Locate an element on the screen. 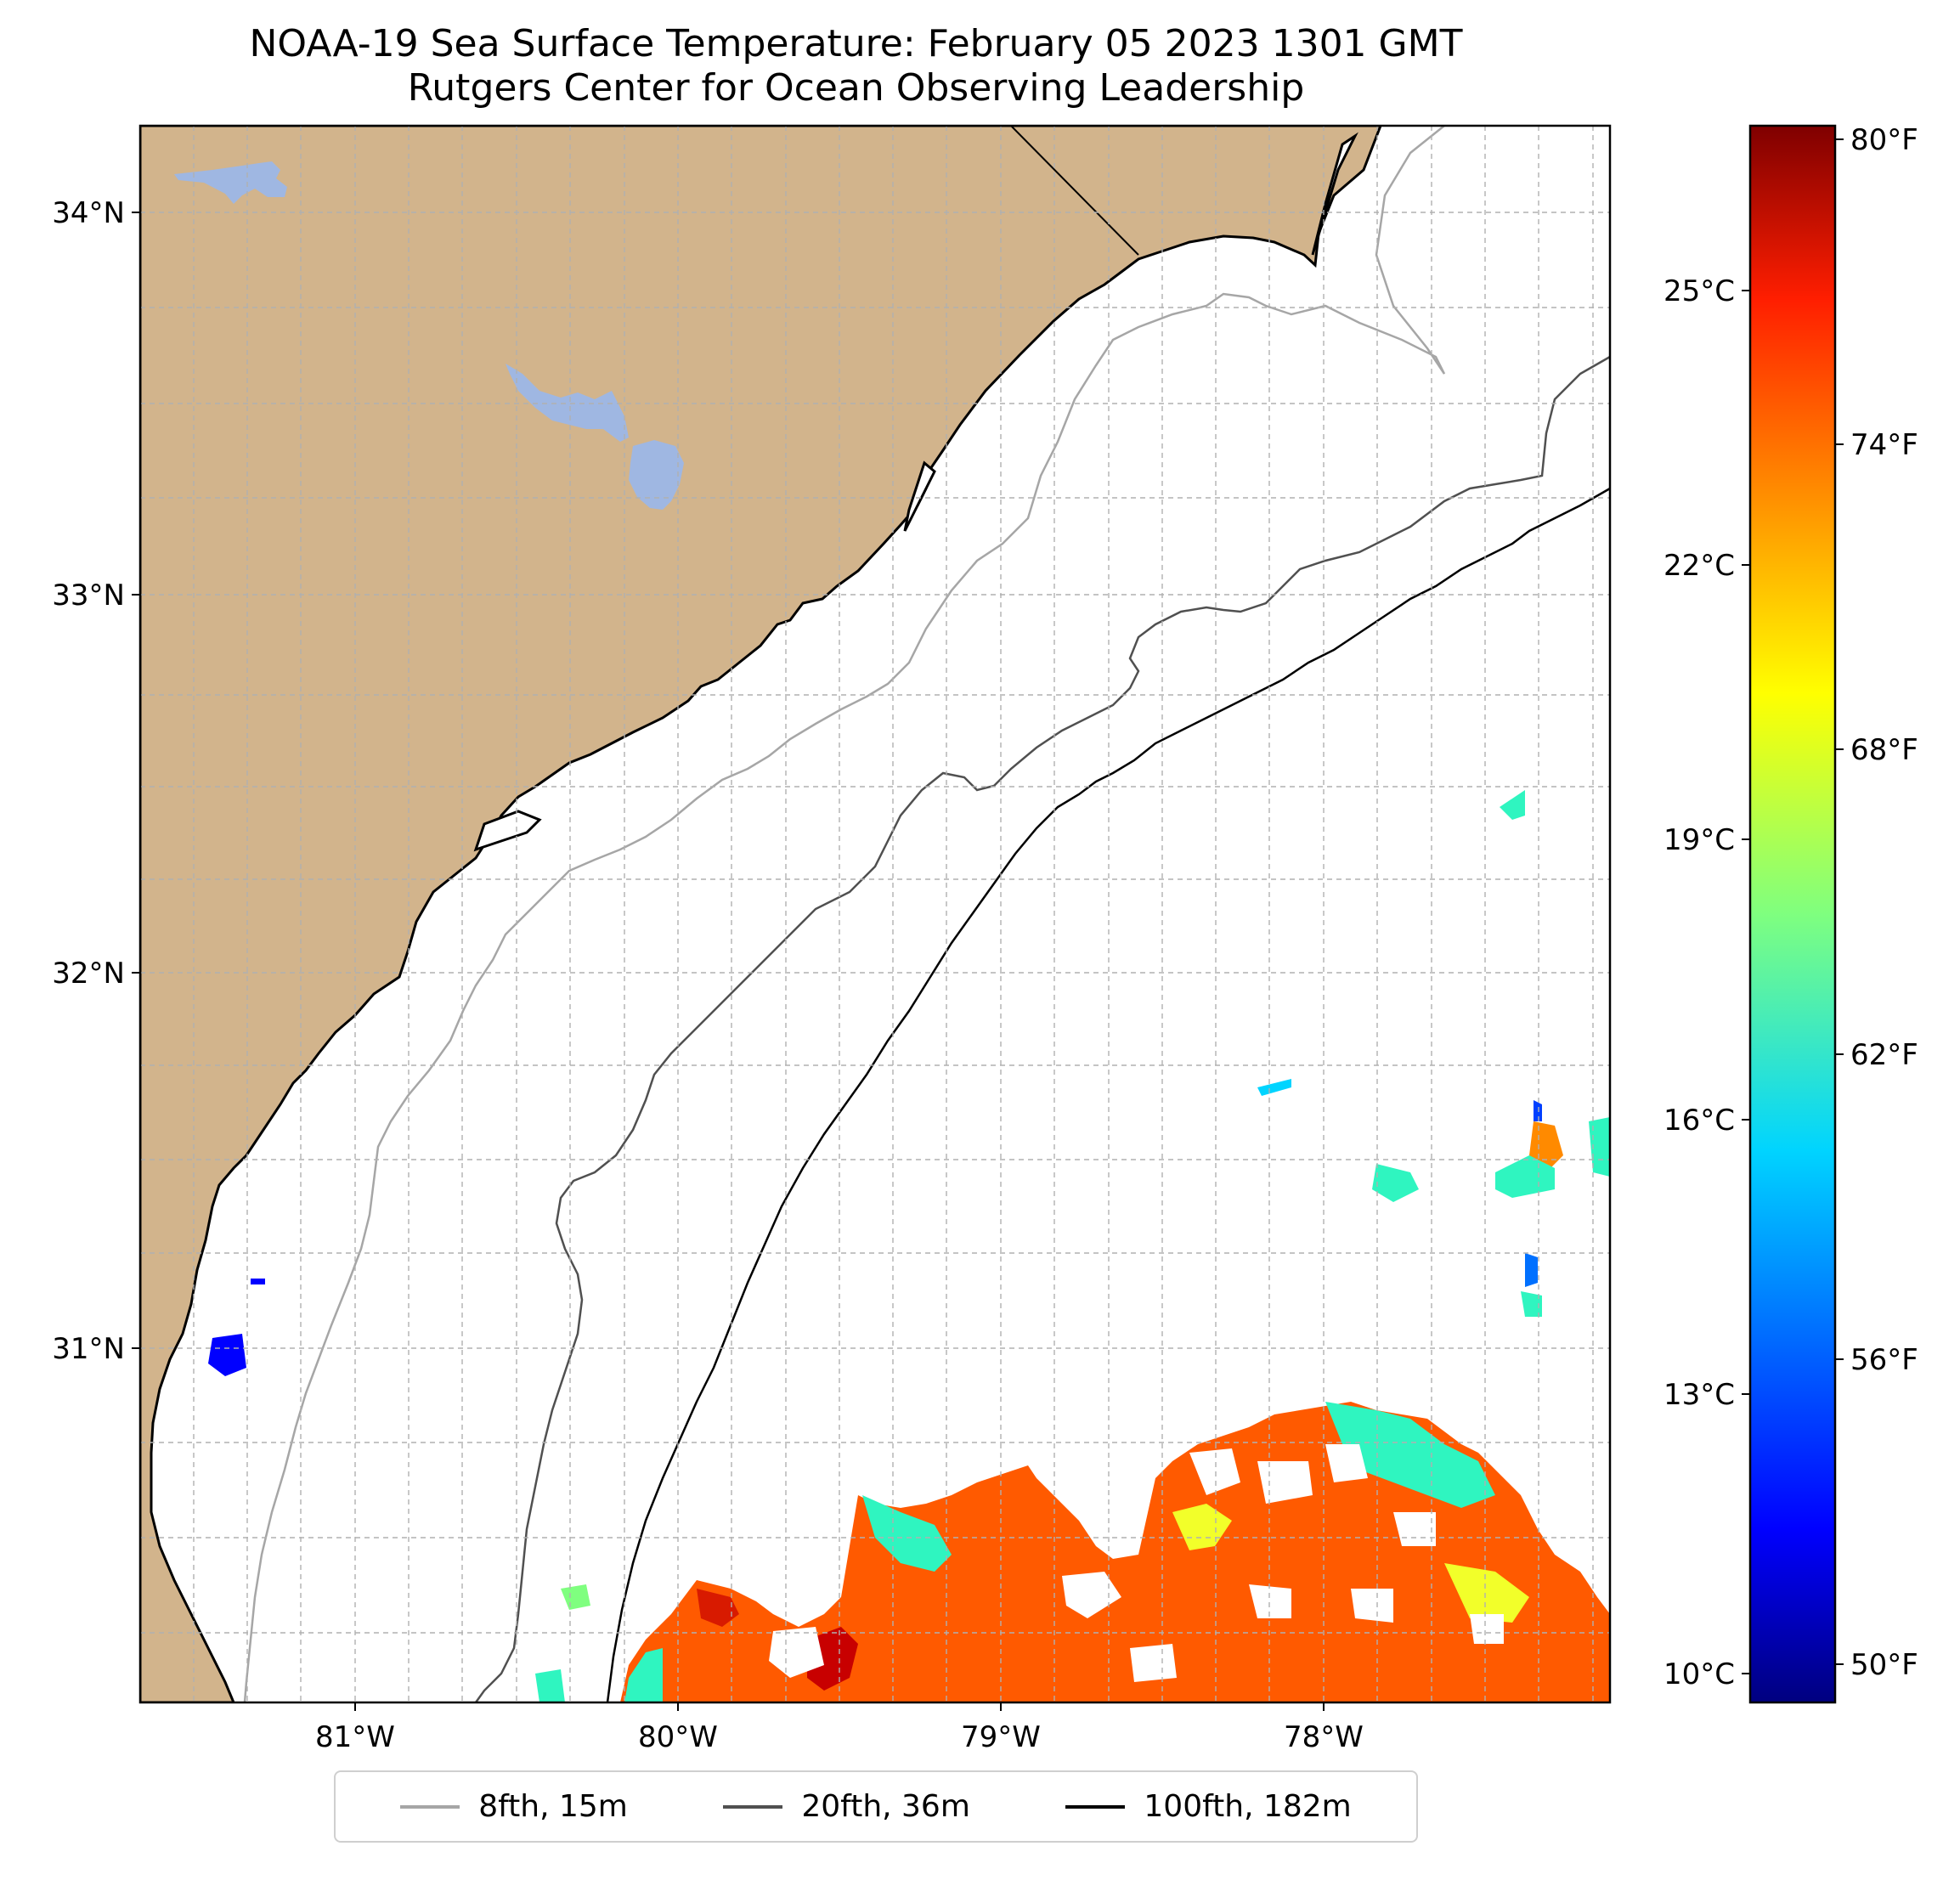  colorbar-c-ticks is located at coordinates (1746, 982).